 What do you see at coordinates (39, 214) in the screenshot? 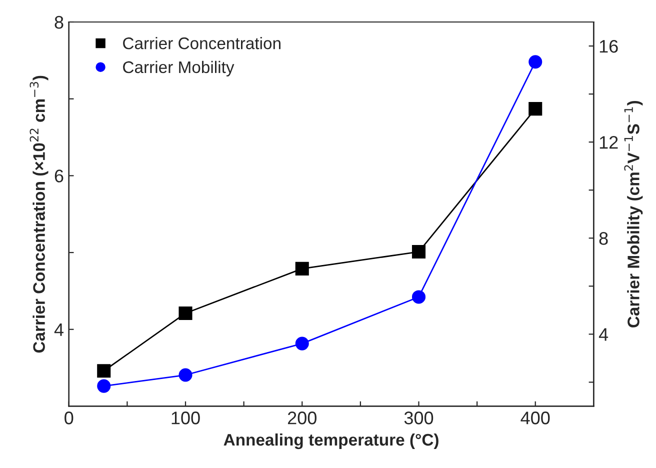
I see `y-axis-title: Carrier Concentration (×10$^{22}$ cm$^{−3}$)` at bounding box center [39, 214].